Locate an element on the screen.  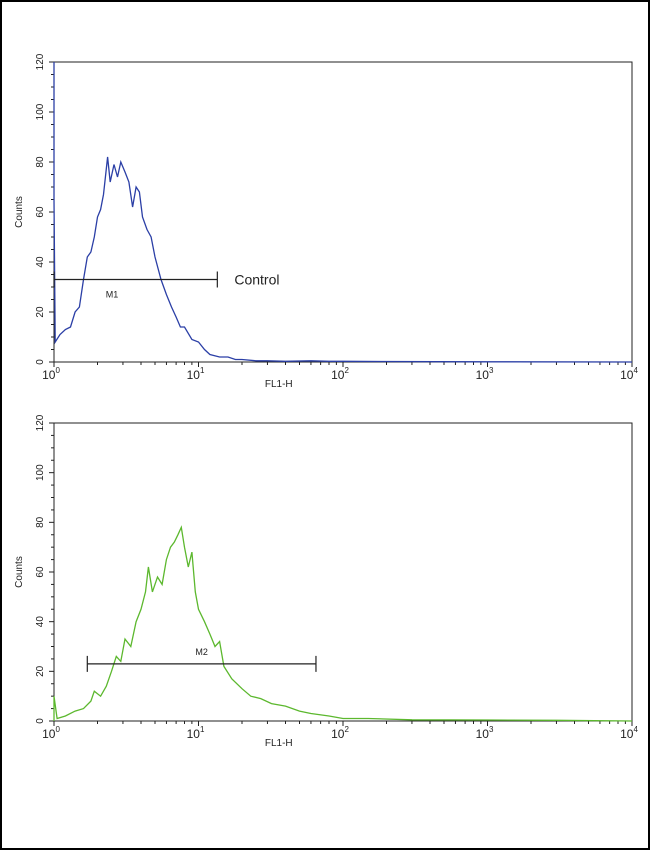
marker-label: M1 is located at coordinates (112, 295).